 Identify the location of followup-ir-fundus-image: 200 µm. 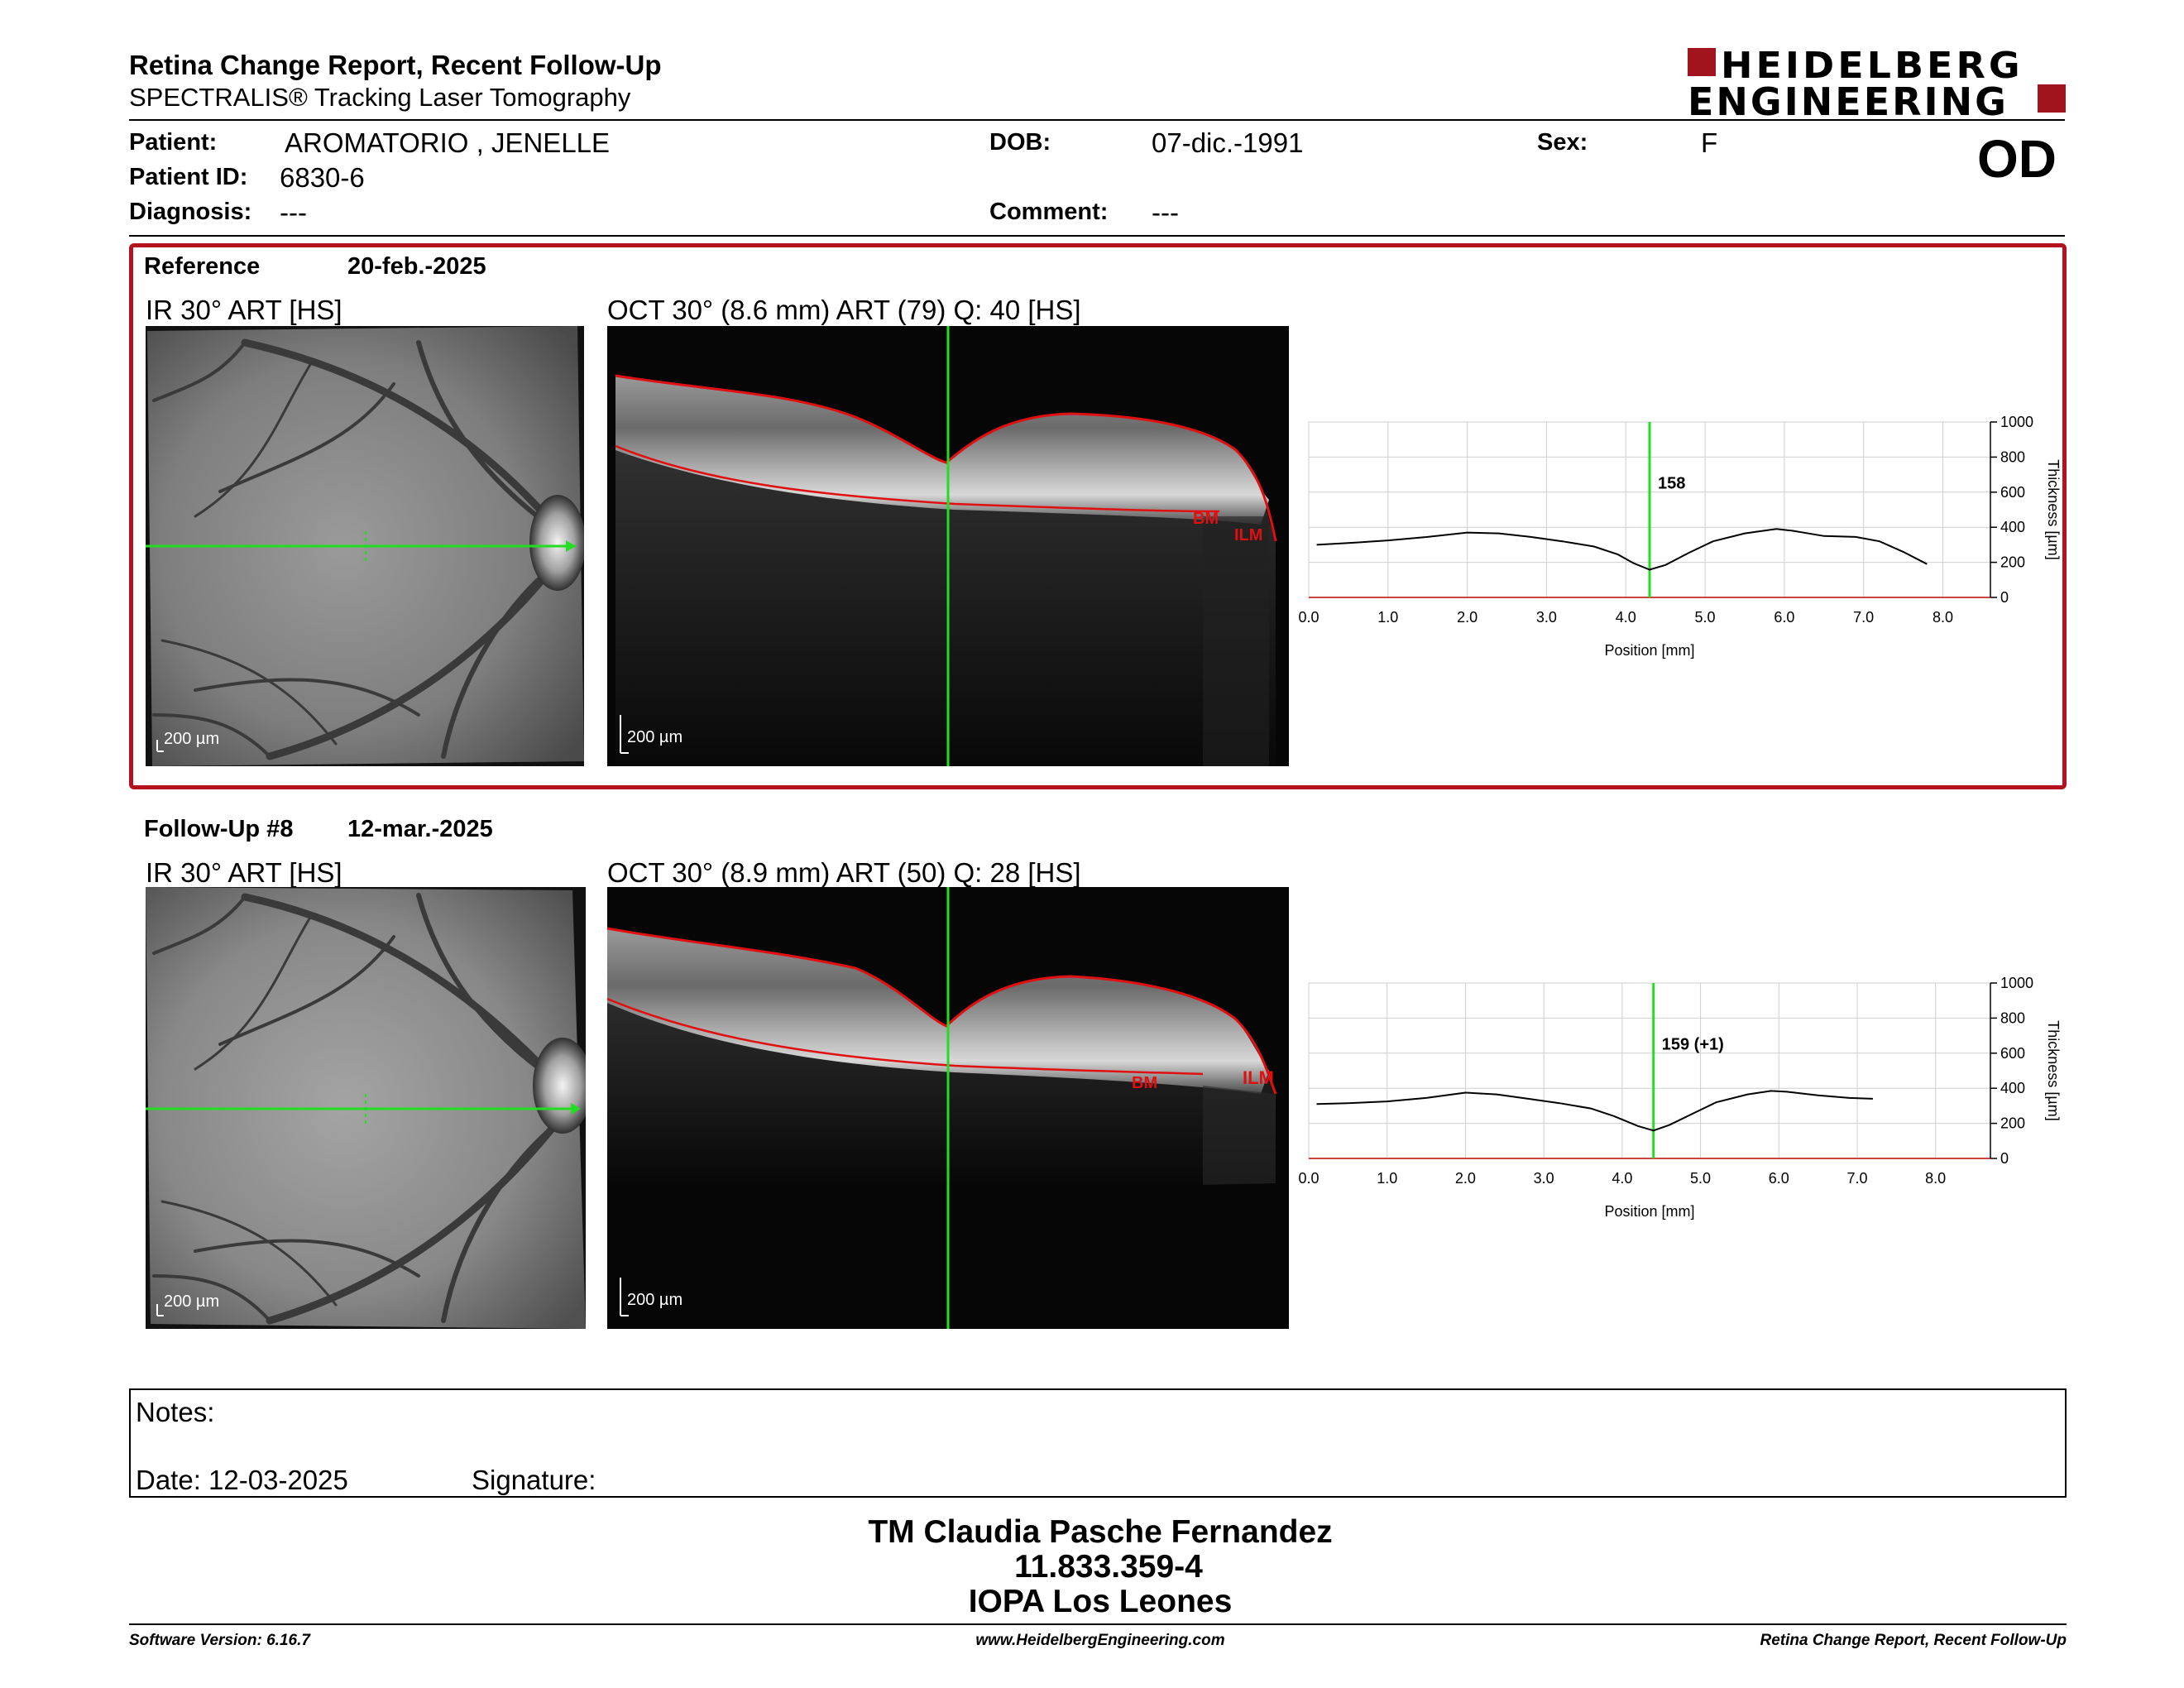
(366, 1108).